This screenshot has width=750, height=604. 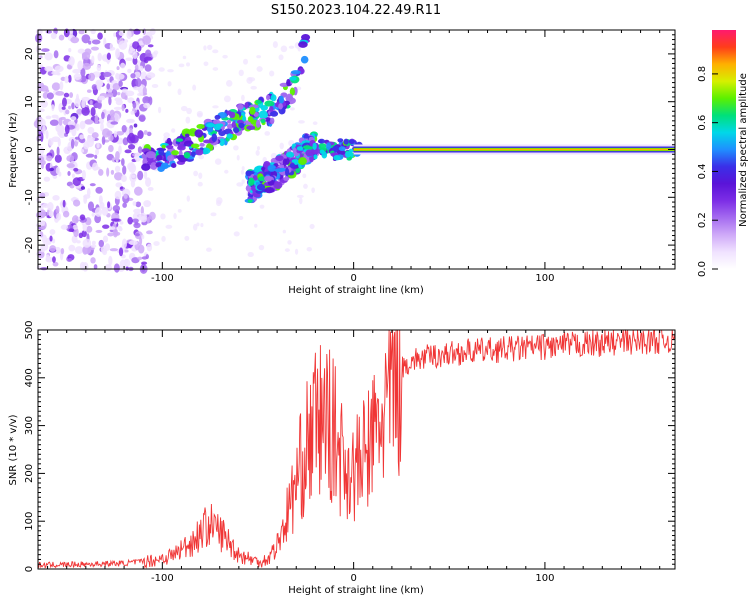 What do you see at coordinates (514, 149) in the screenshot?
I see `narrowband-core` at bounding box center [514, 149].